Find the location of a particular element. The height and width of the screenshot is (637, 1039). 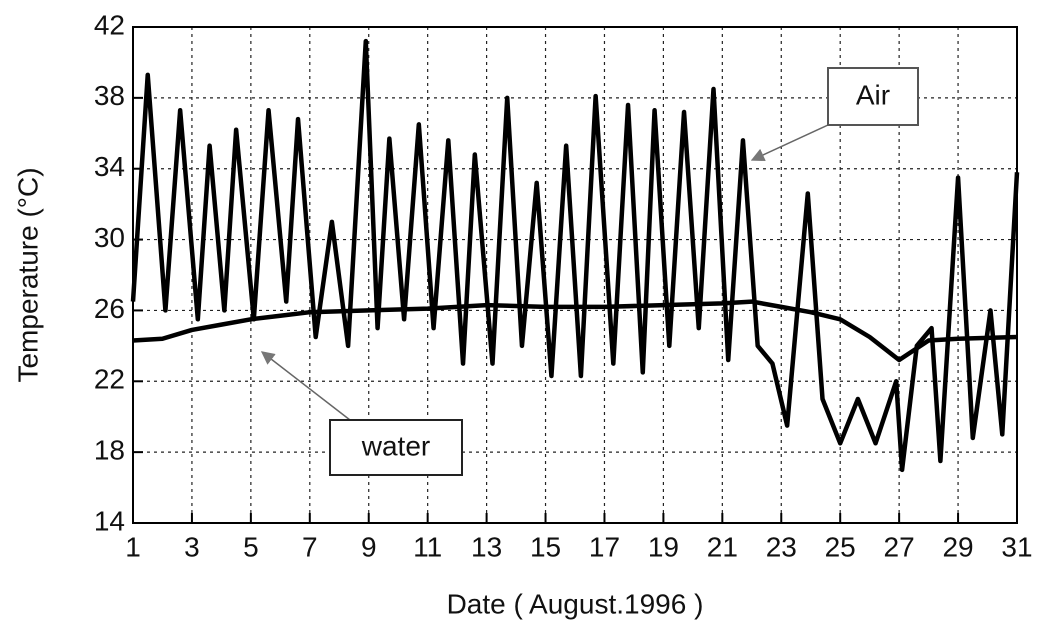

x-tick-label: 17 is located at coordinates (604, 546).